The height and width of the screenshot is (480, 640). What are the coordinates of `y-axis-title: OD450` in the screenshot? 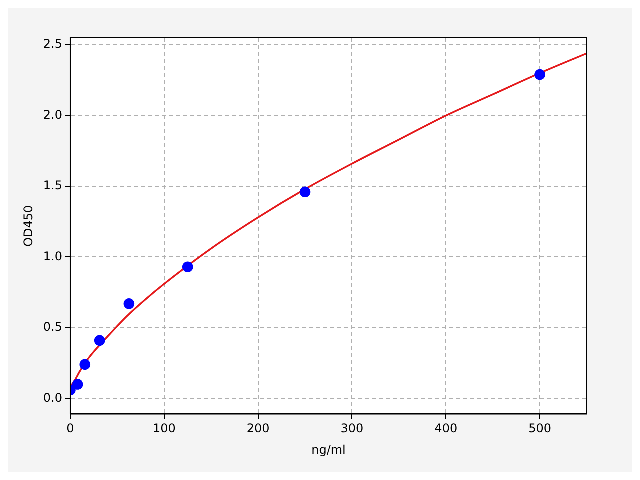 It's located at (28, 226).